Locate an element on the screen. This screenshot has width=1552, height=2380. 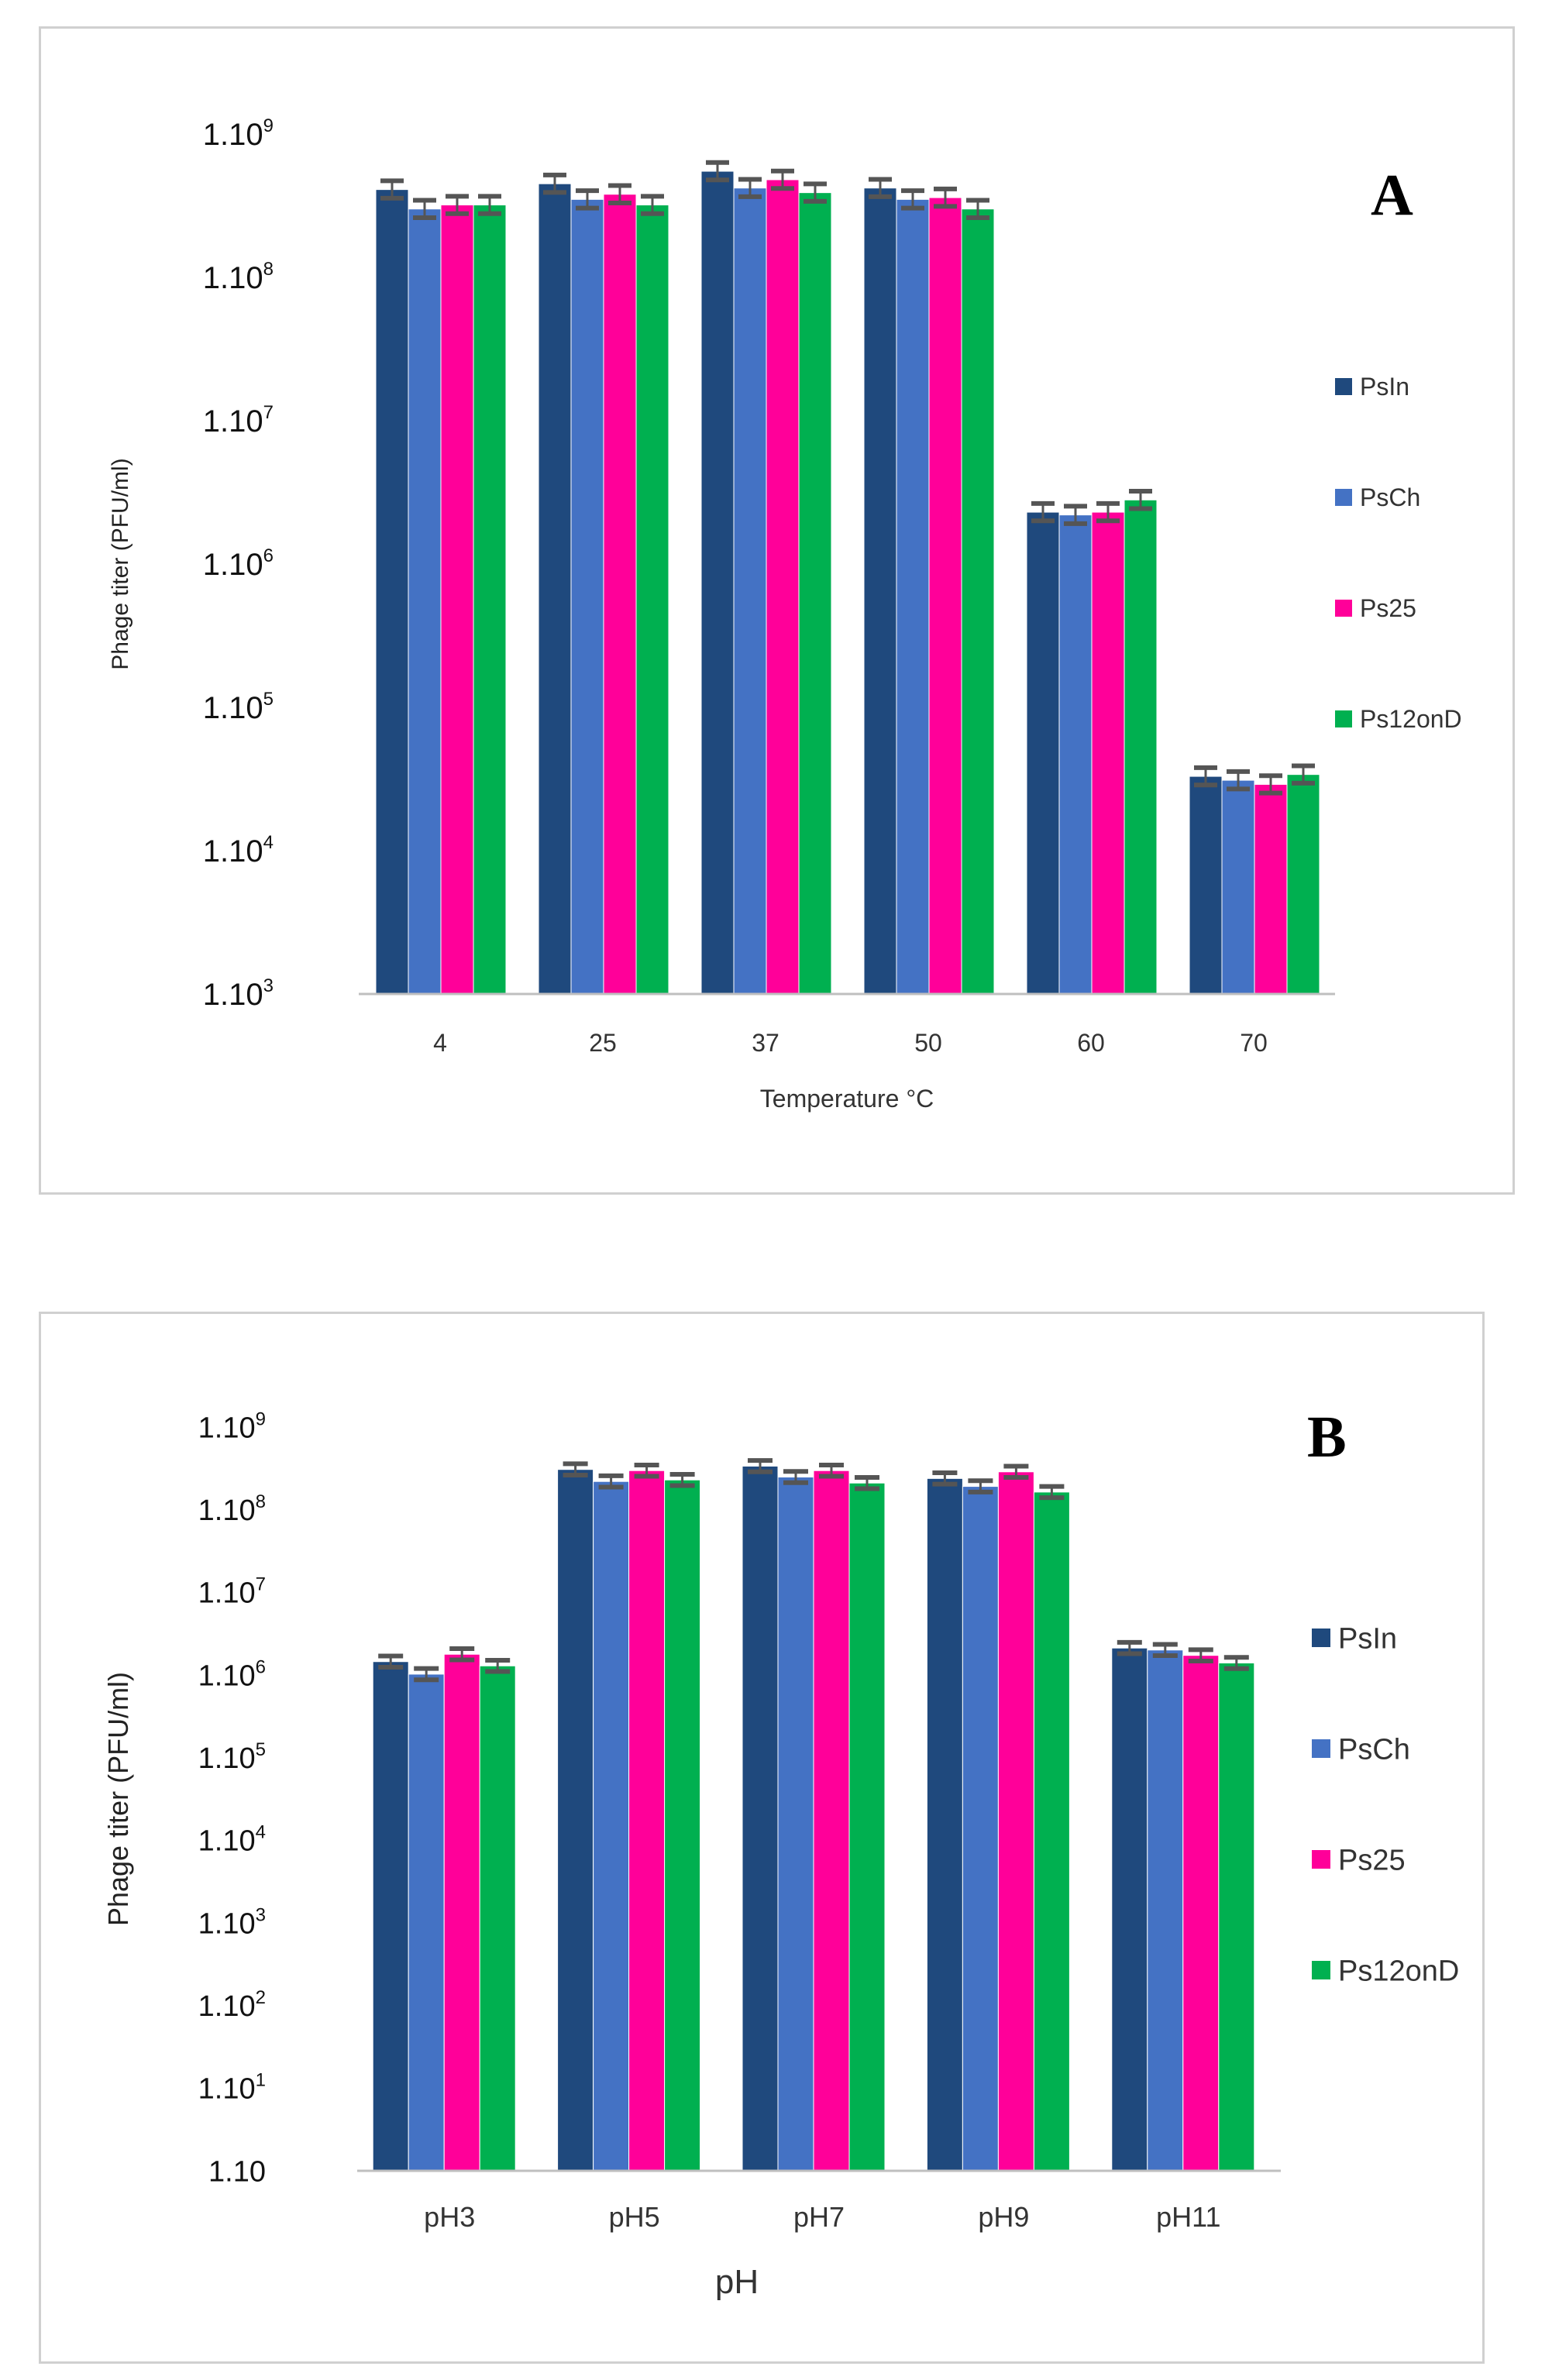
x-tick-label: 37 is located at coordinates (766, 1043).